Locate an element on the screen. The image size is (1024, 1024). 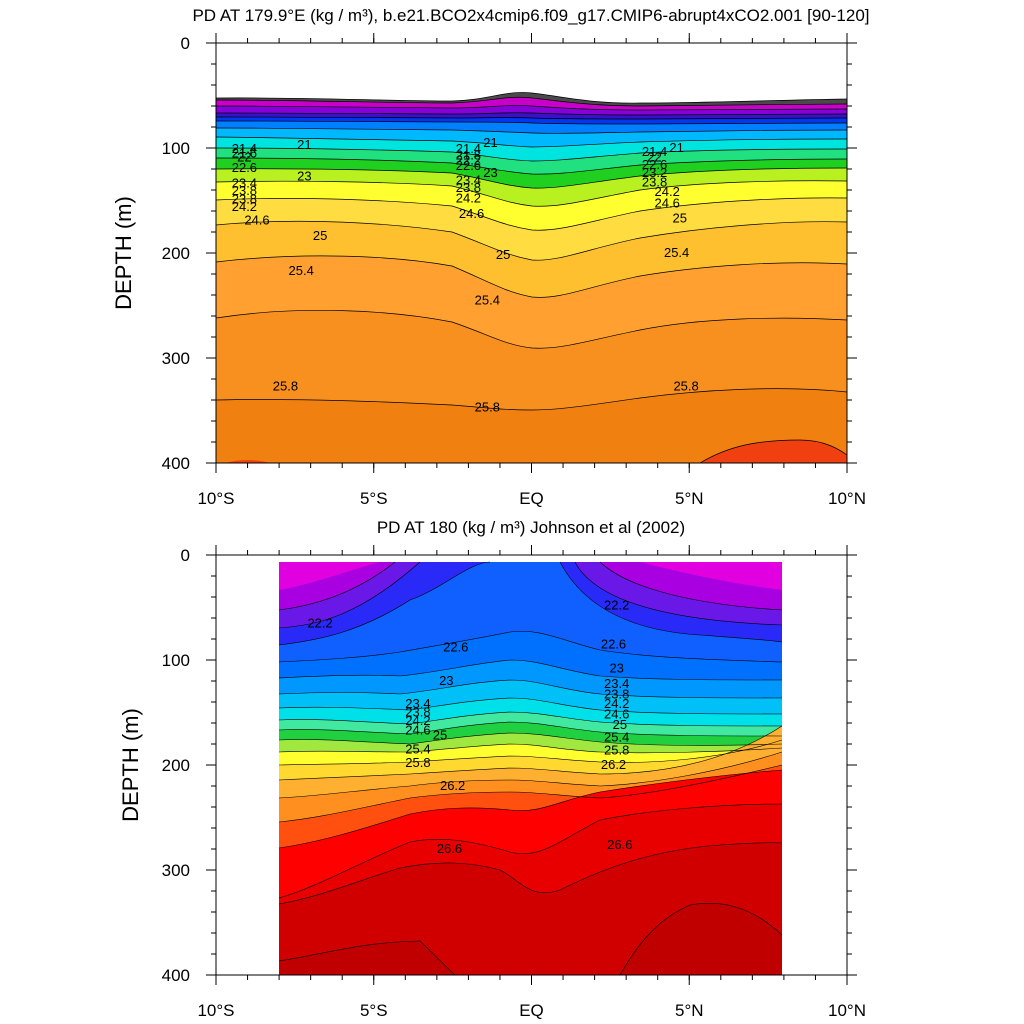
x-tick-label: EQ is located at coordinates (531, 1010).